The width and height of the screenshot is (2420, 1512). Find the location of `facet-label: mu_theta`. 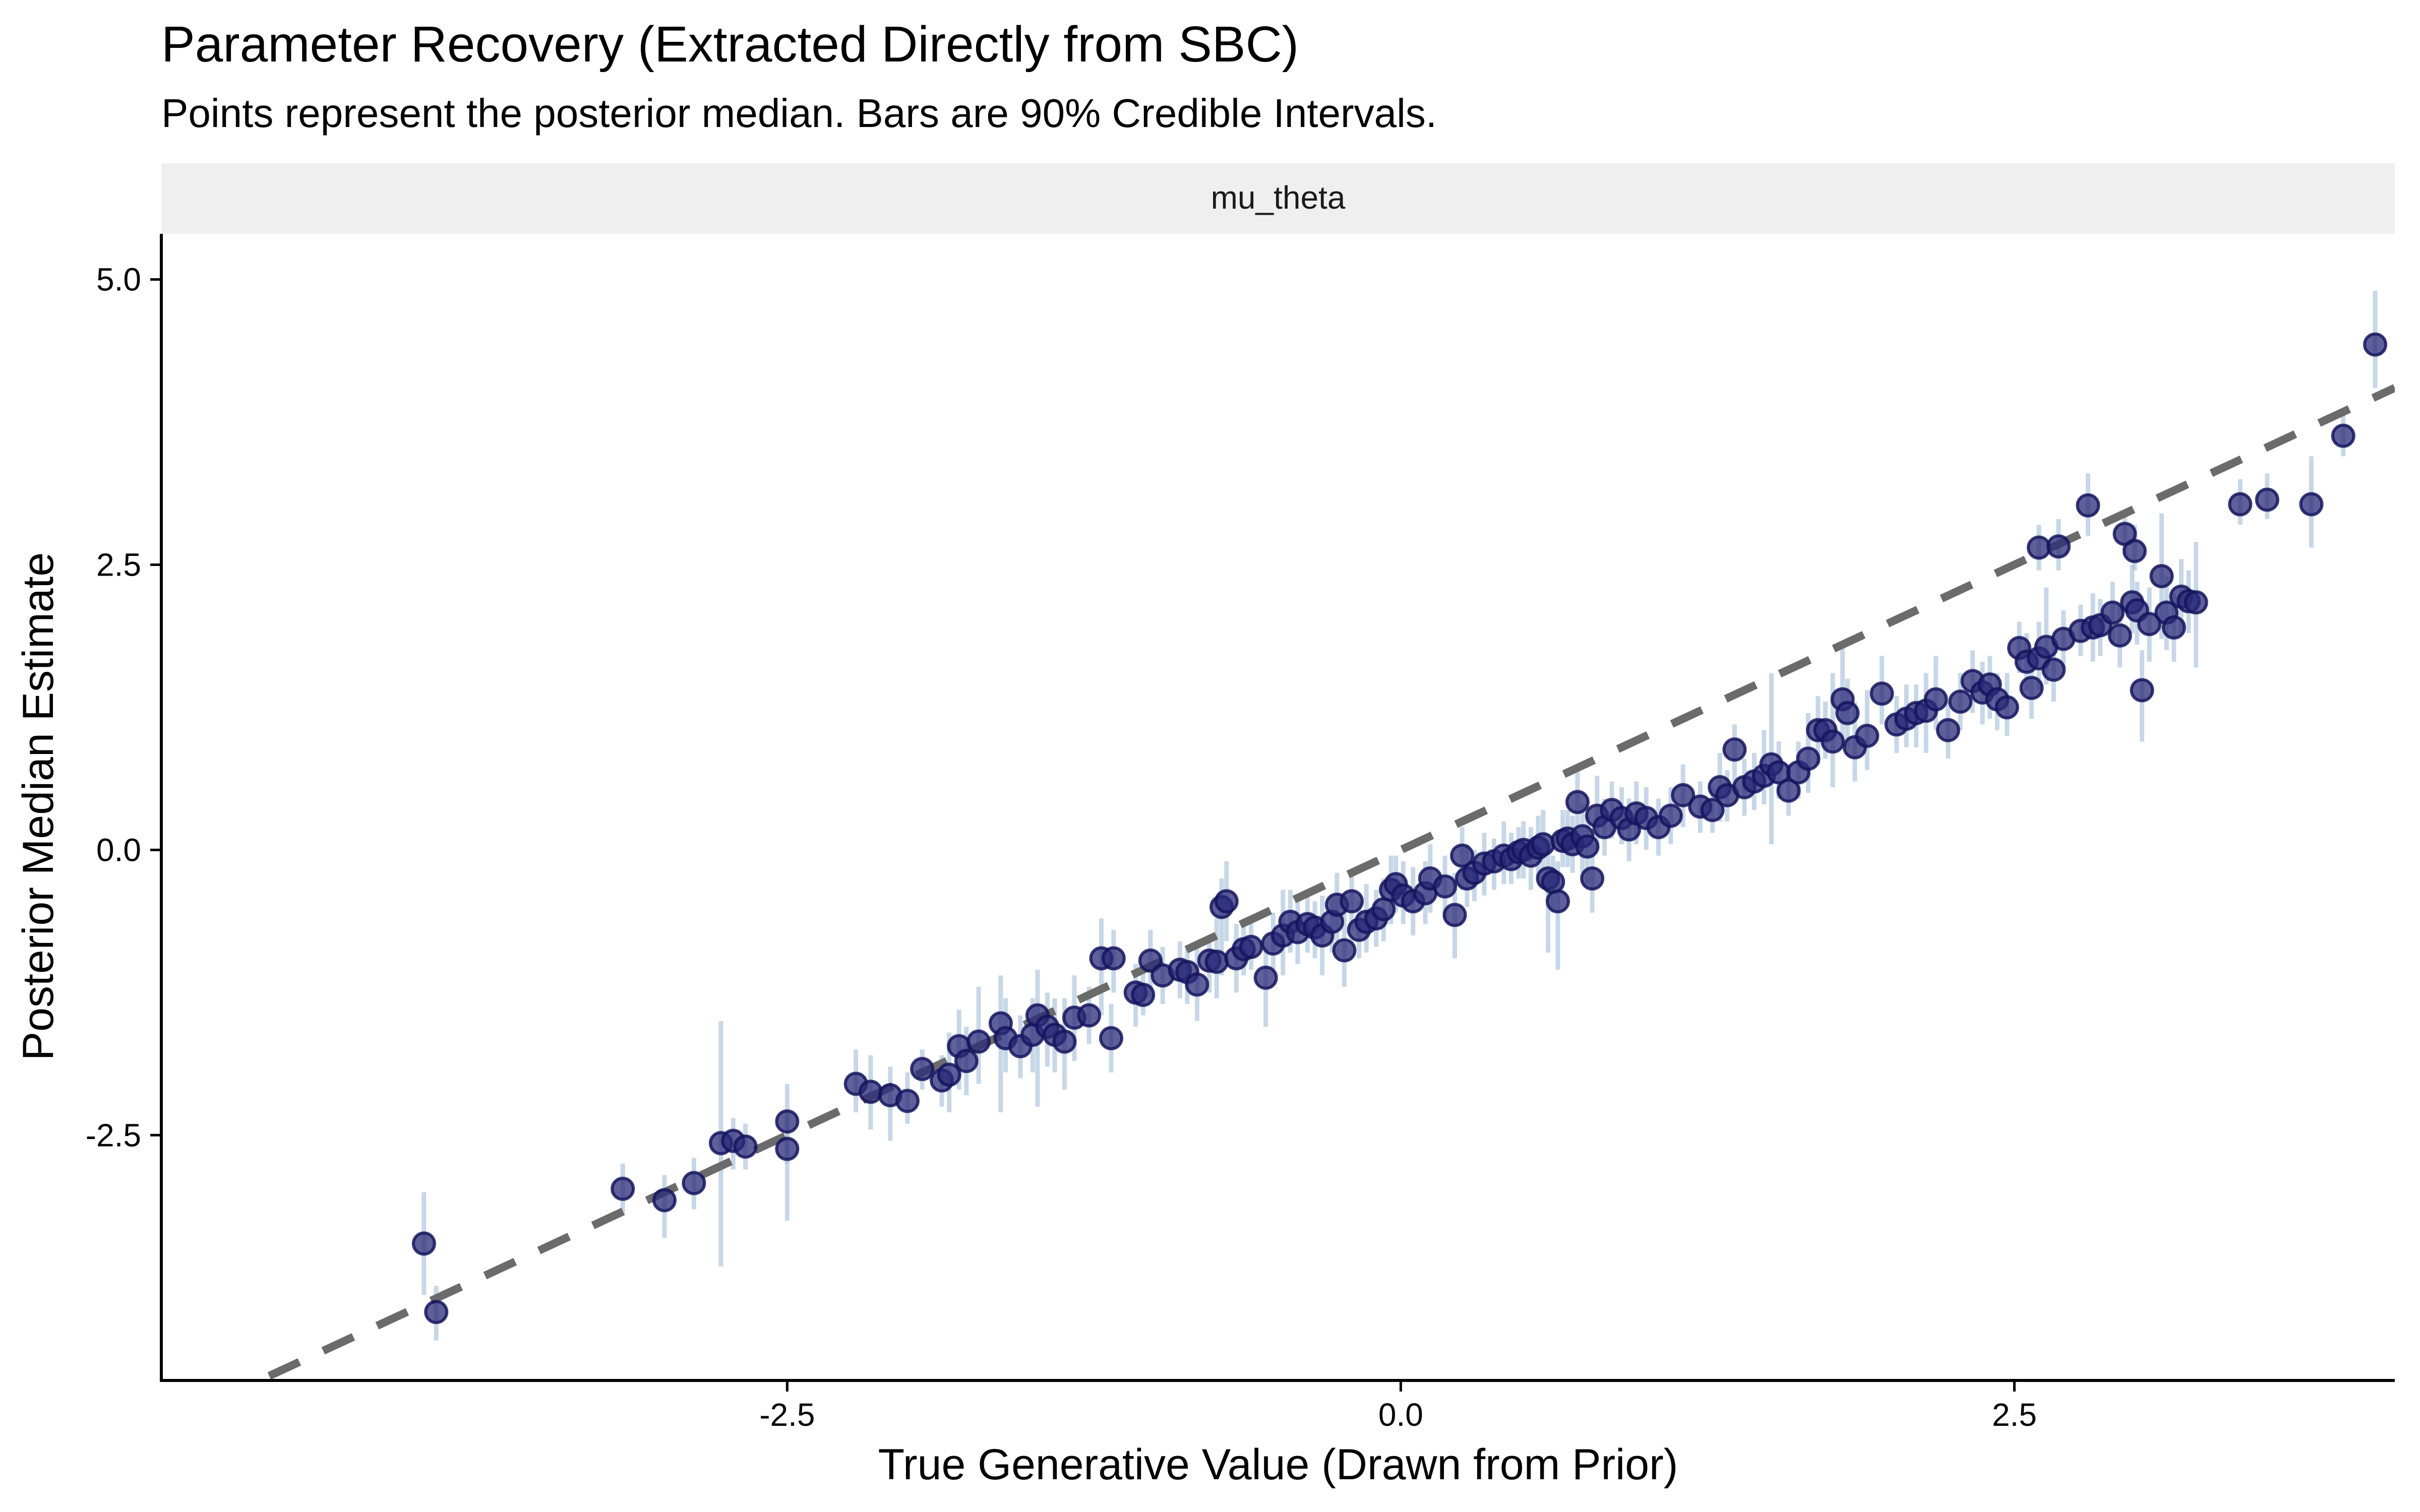

facet-label: mu_theta is located at coordinates (1278, 198).